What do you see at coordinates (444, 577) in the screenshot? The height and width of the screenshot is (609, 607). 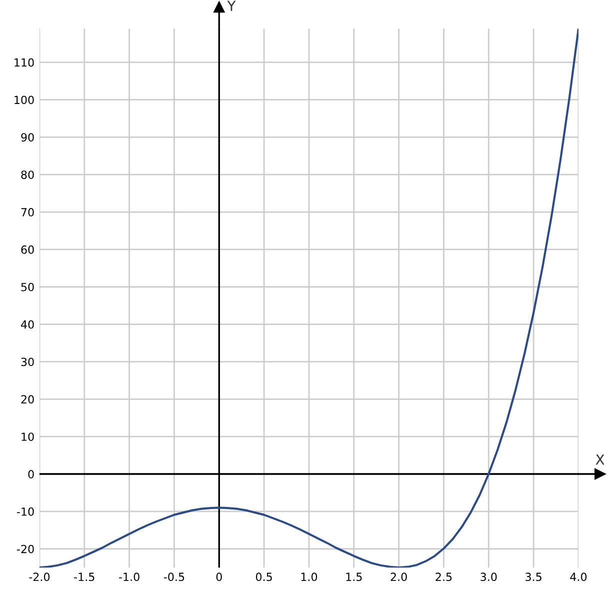 I see `x-tick-label: 2.5` at bounding box center [444, 577].